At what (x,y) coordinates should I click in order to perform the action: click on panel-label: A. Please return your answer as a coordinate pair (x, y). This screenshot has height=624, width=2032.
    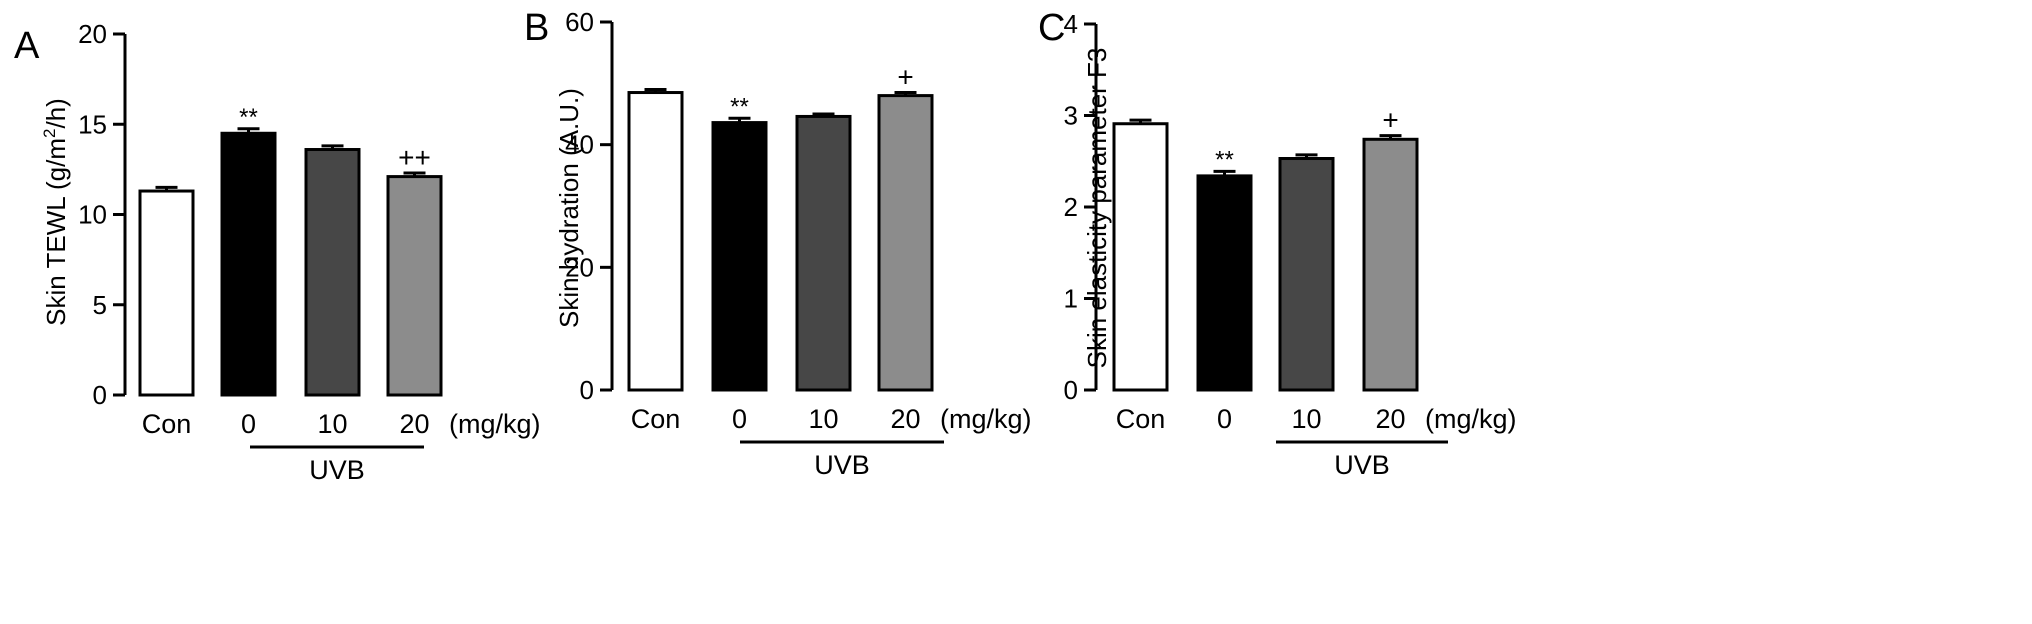
    Looking at the image, I should click on (27, 46).